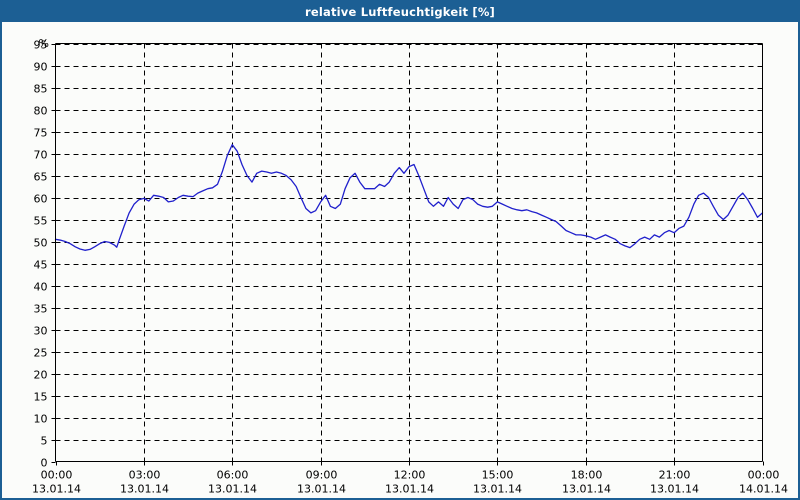 The height and width of the screenshot is (500, 800). Describe the element at coordinates (587, 475) in the screenshot. I see `x-tick-label-time: 18:00` at that location.